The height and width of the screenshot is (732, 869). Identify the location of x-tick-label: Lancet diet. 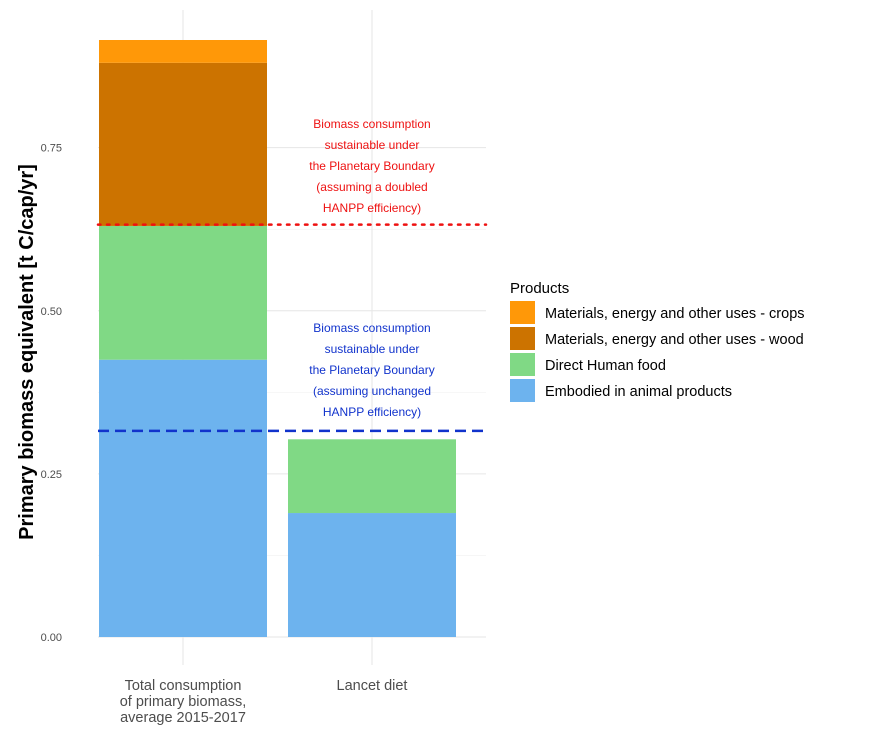
(372, 686).